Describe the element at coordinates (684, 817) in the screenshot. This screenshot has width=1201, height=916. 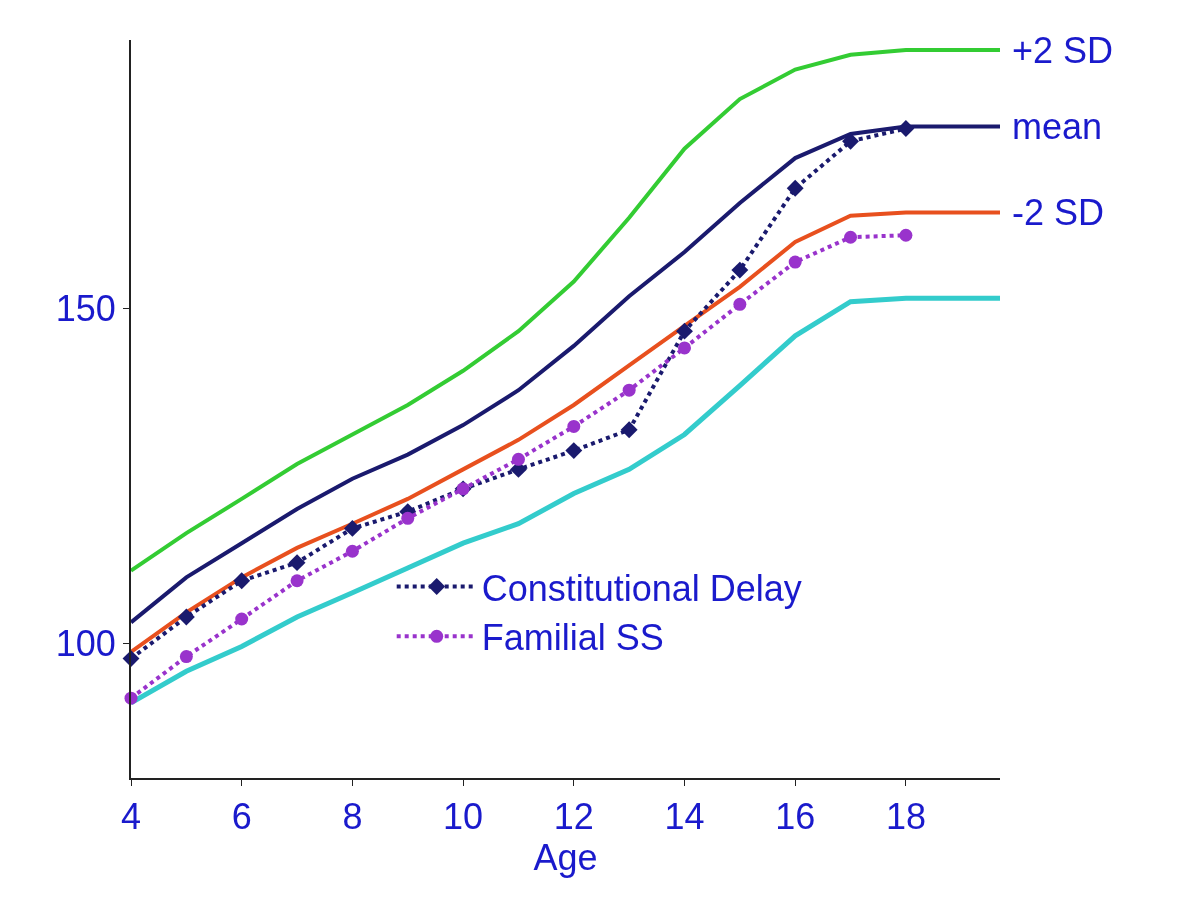
I see `x-tick-label: 14` at that location.